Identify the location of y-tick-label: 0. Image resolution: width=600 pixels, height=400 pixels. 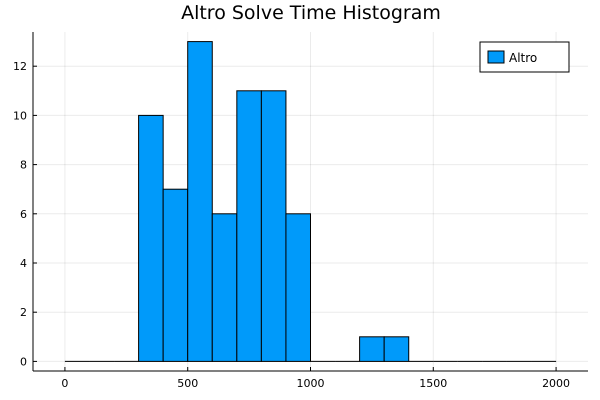
(23, 361).